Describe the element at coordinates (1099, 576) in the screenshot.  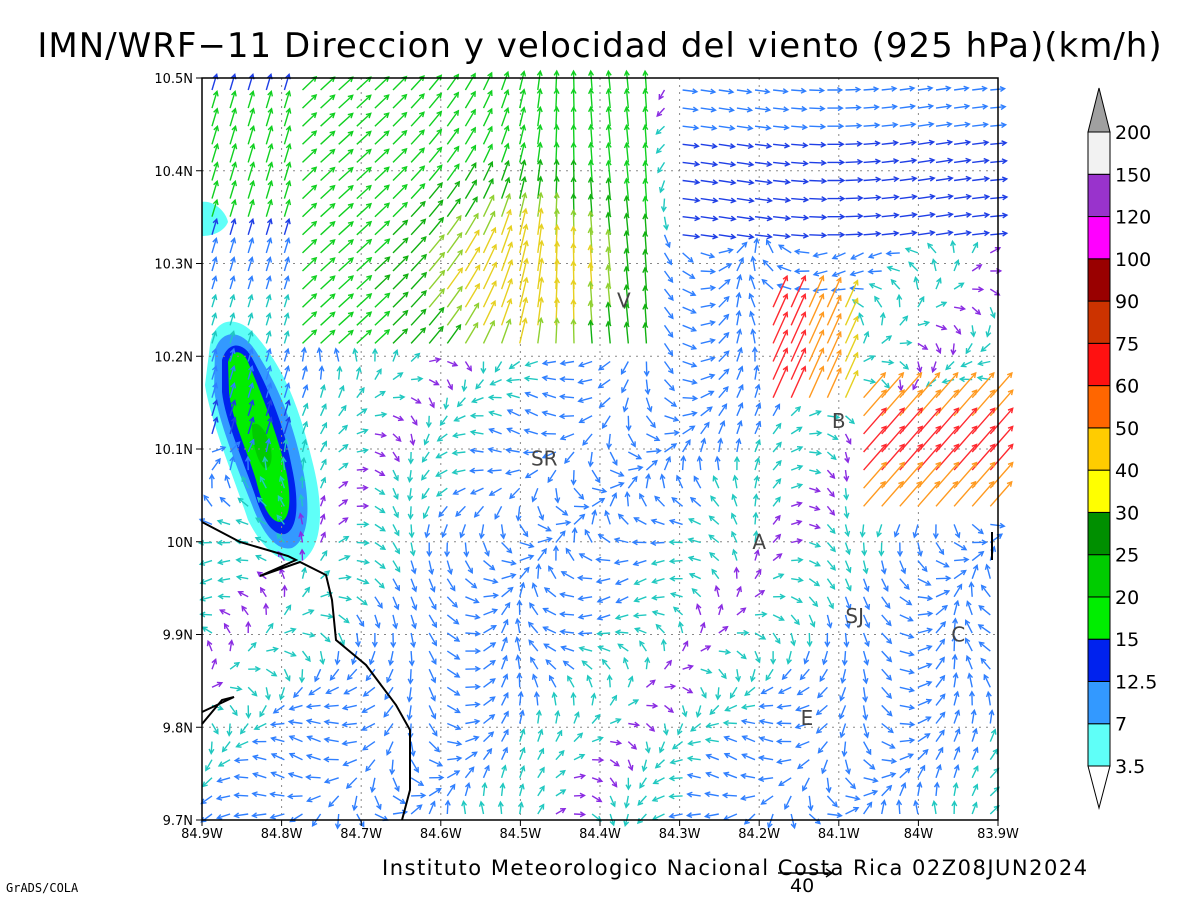
I see `colorbar-segment` at that location.